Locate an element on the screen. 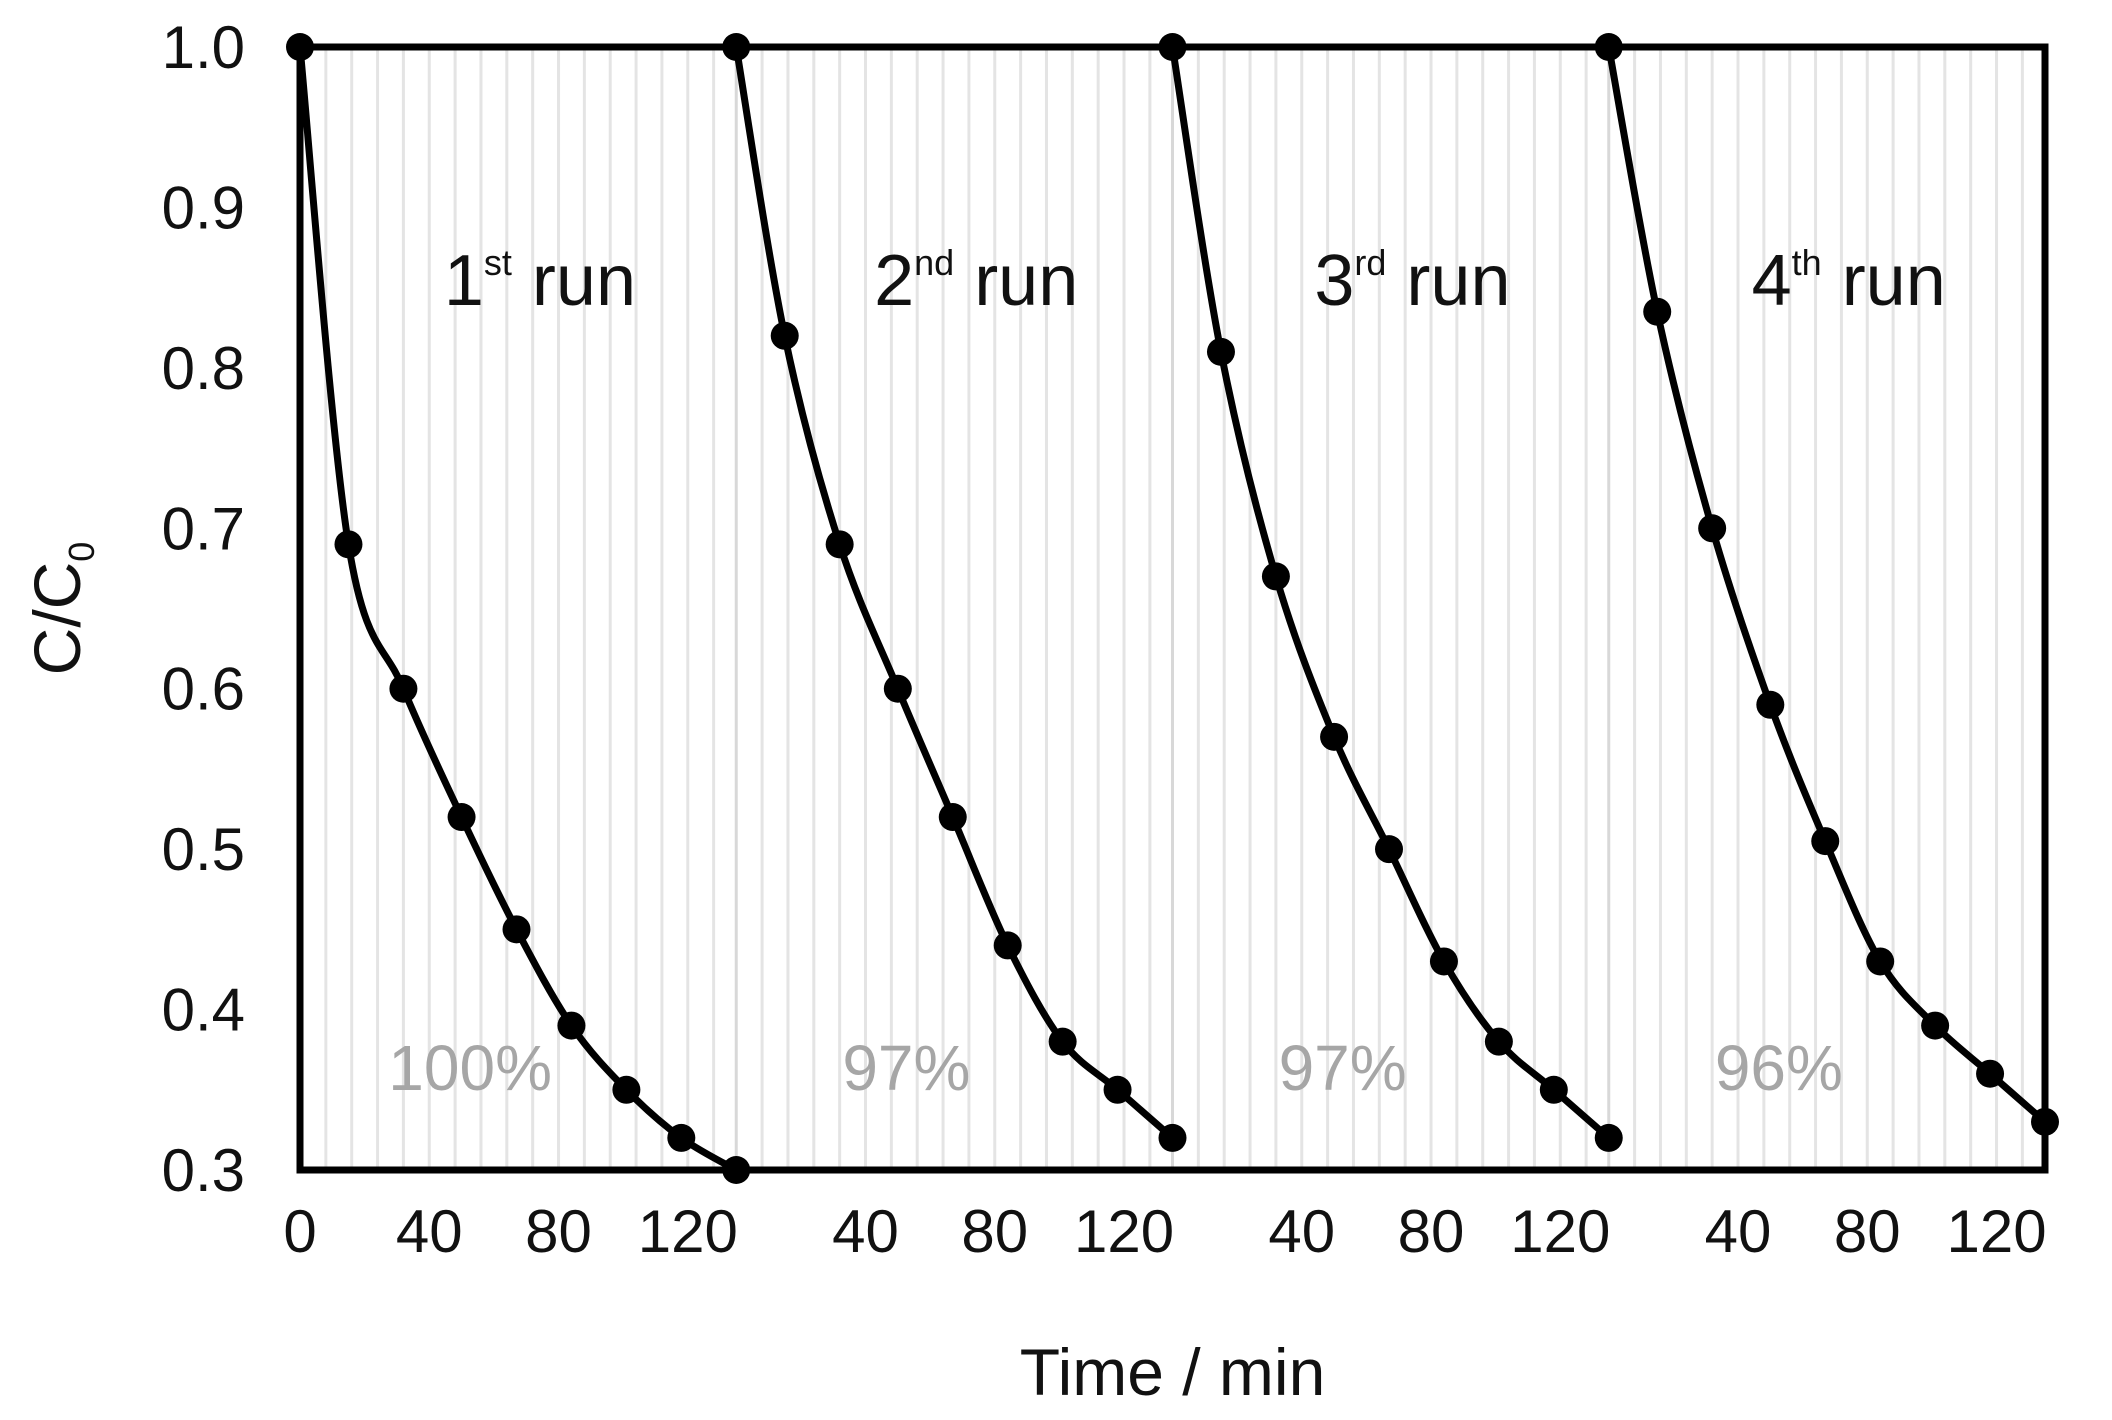 The height and width of the screenshot is (1420, 2112). run-label-number: 2 is located at coordinates (894, 281).